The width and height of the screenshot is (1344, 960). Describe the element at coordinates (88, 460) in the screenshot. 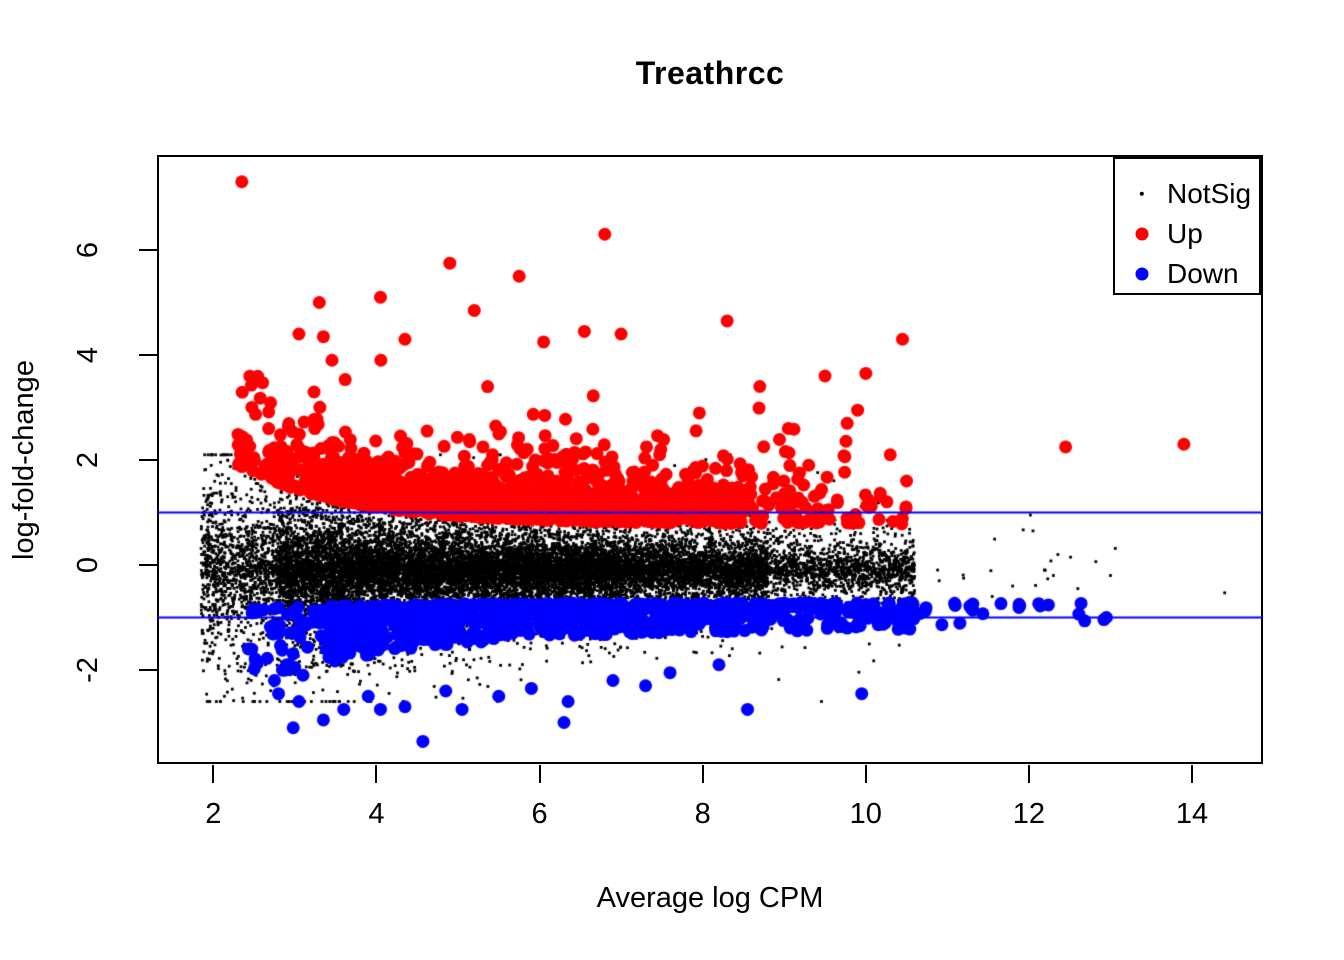

I see `y-tick-label: 2` at that location.